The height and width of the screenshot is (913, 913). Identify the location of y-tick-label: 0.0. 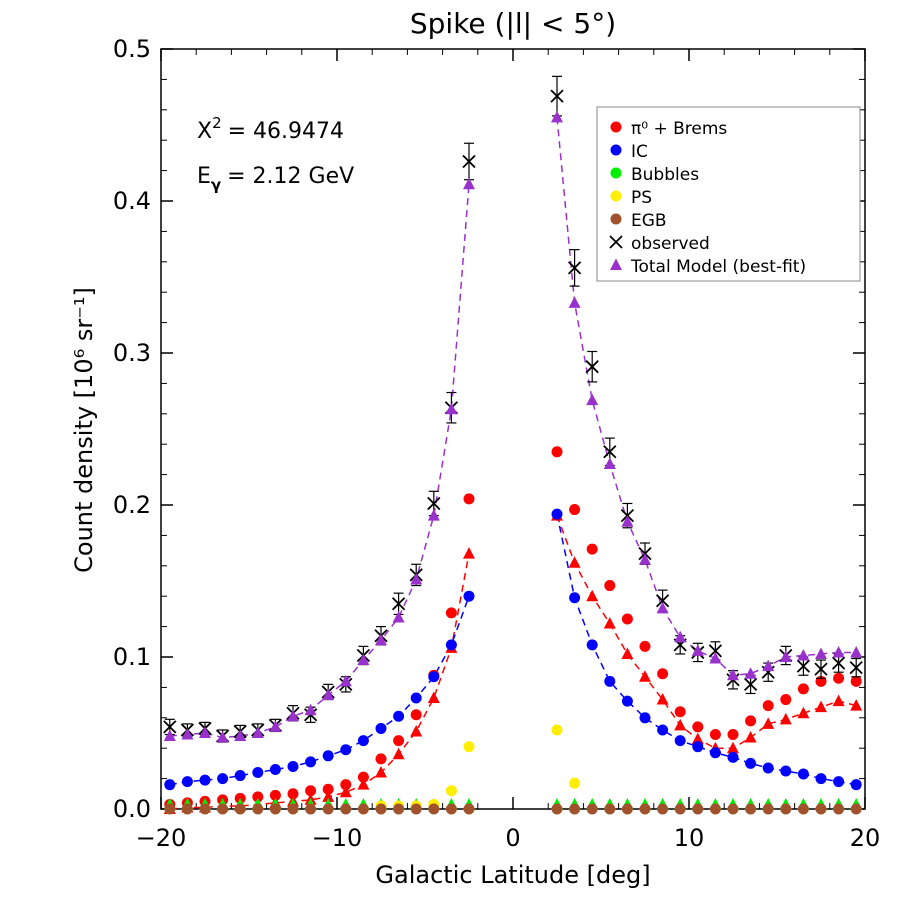
(132, 809).